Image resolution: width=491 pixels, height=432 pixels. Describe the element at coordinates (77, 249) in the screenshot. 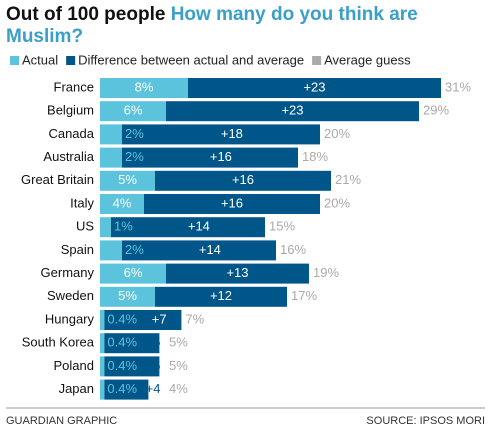

I see `category-label: Spain` at that location.